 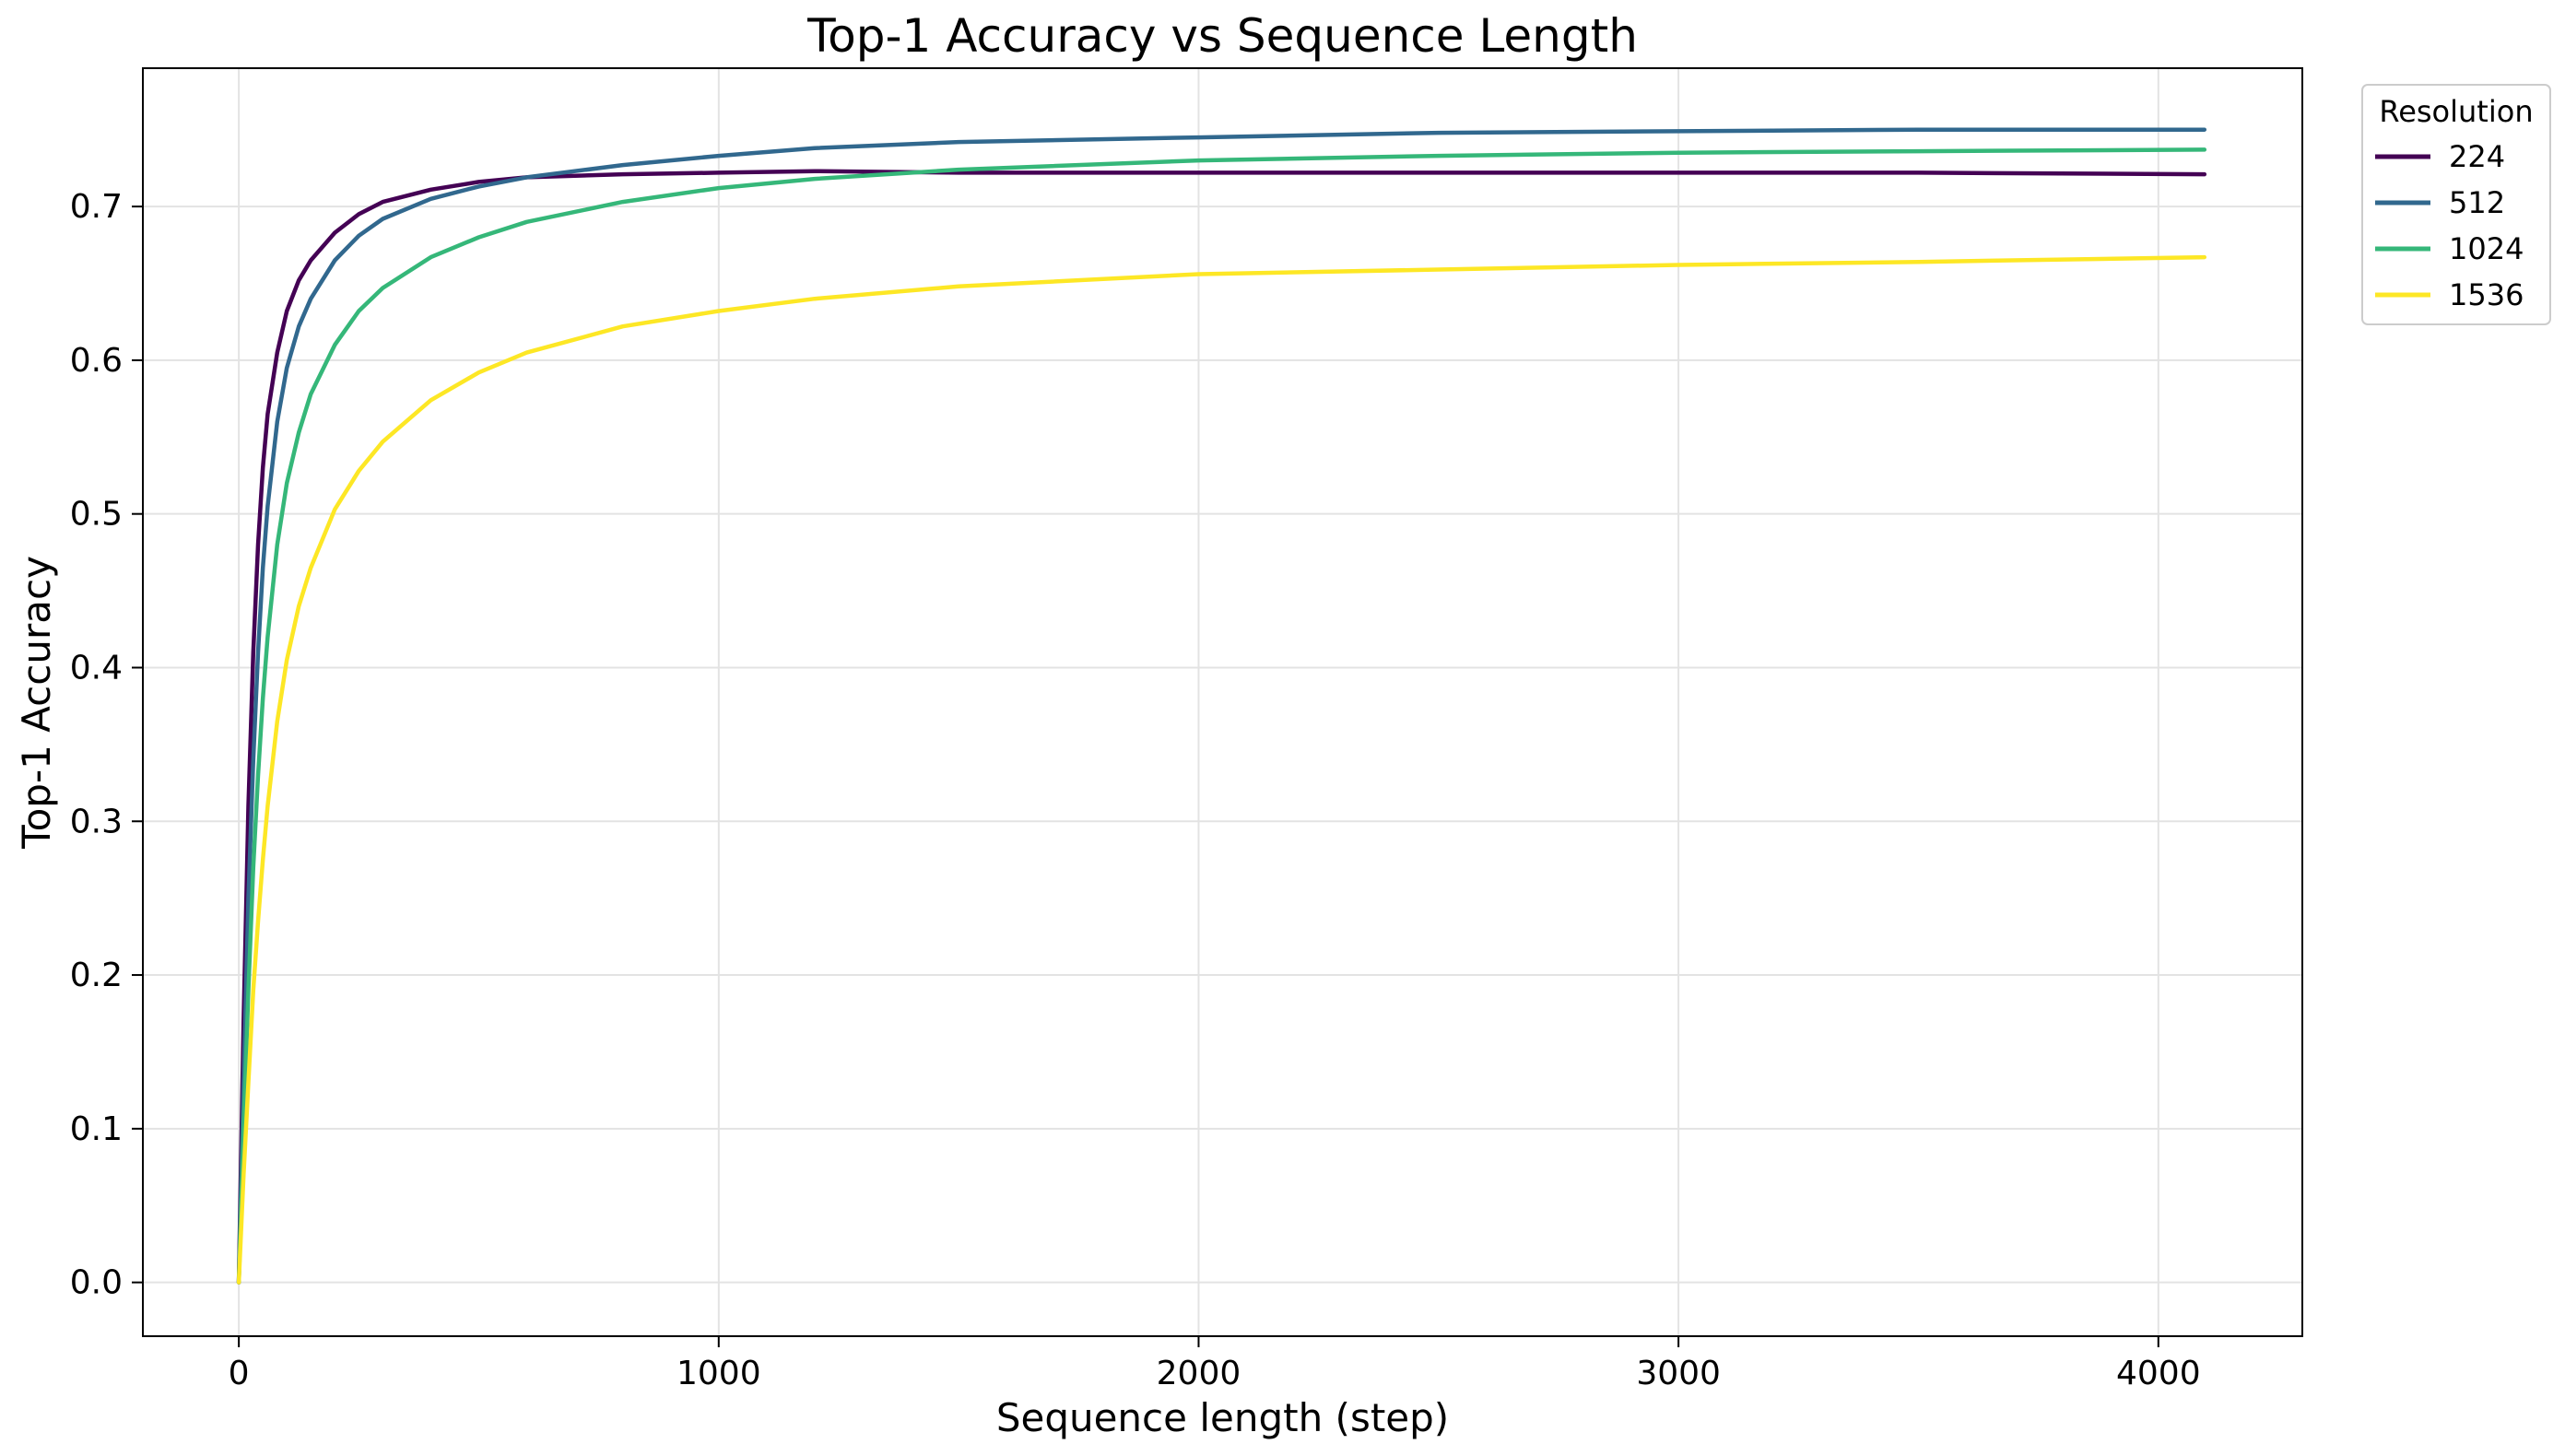 I want to click on y-tick-label: 0.5, so click(x=97, y=515).